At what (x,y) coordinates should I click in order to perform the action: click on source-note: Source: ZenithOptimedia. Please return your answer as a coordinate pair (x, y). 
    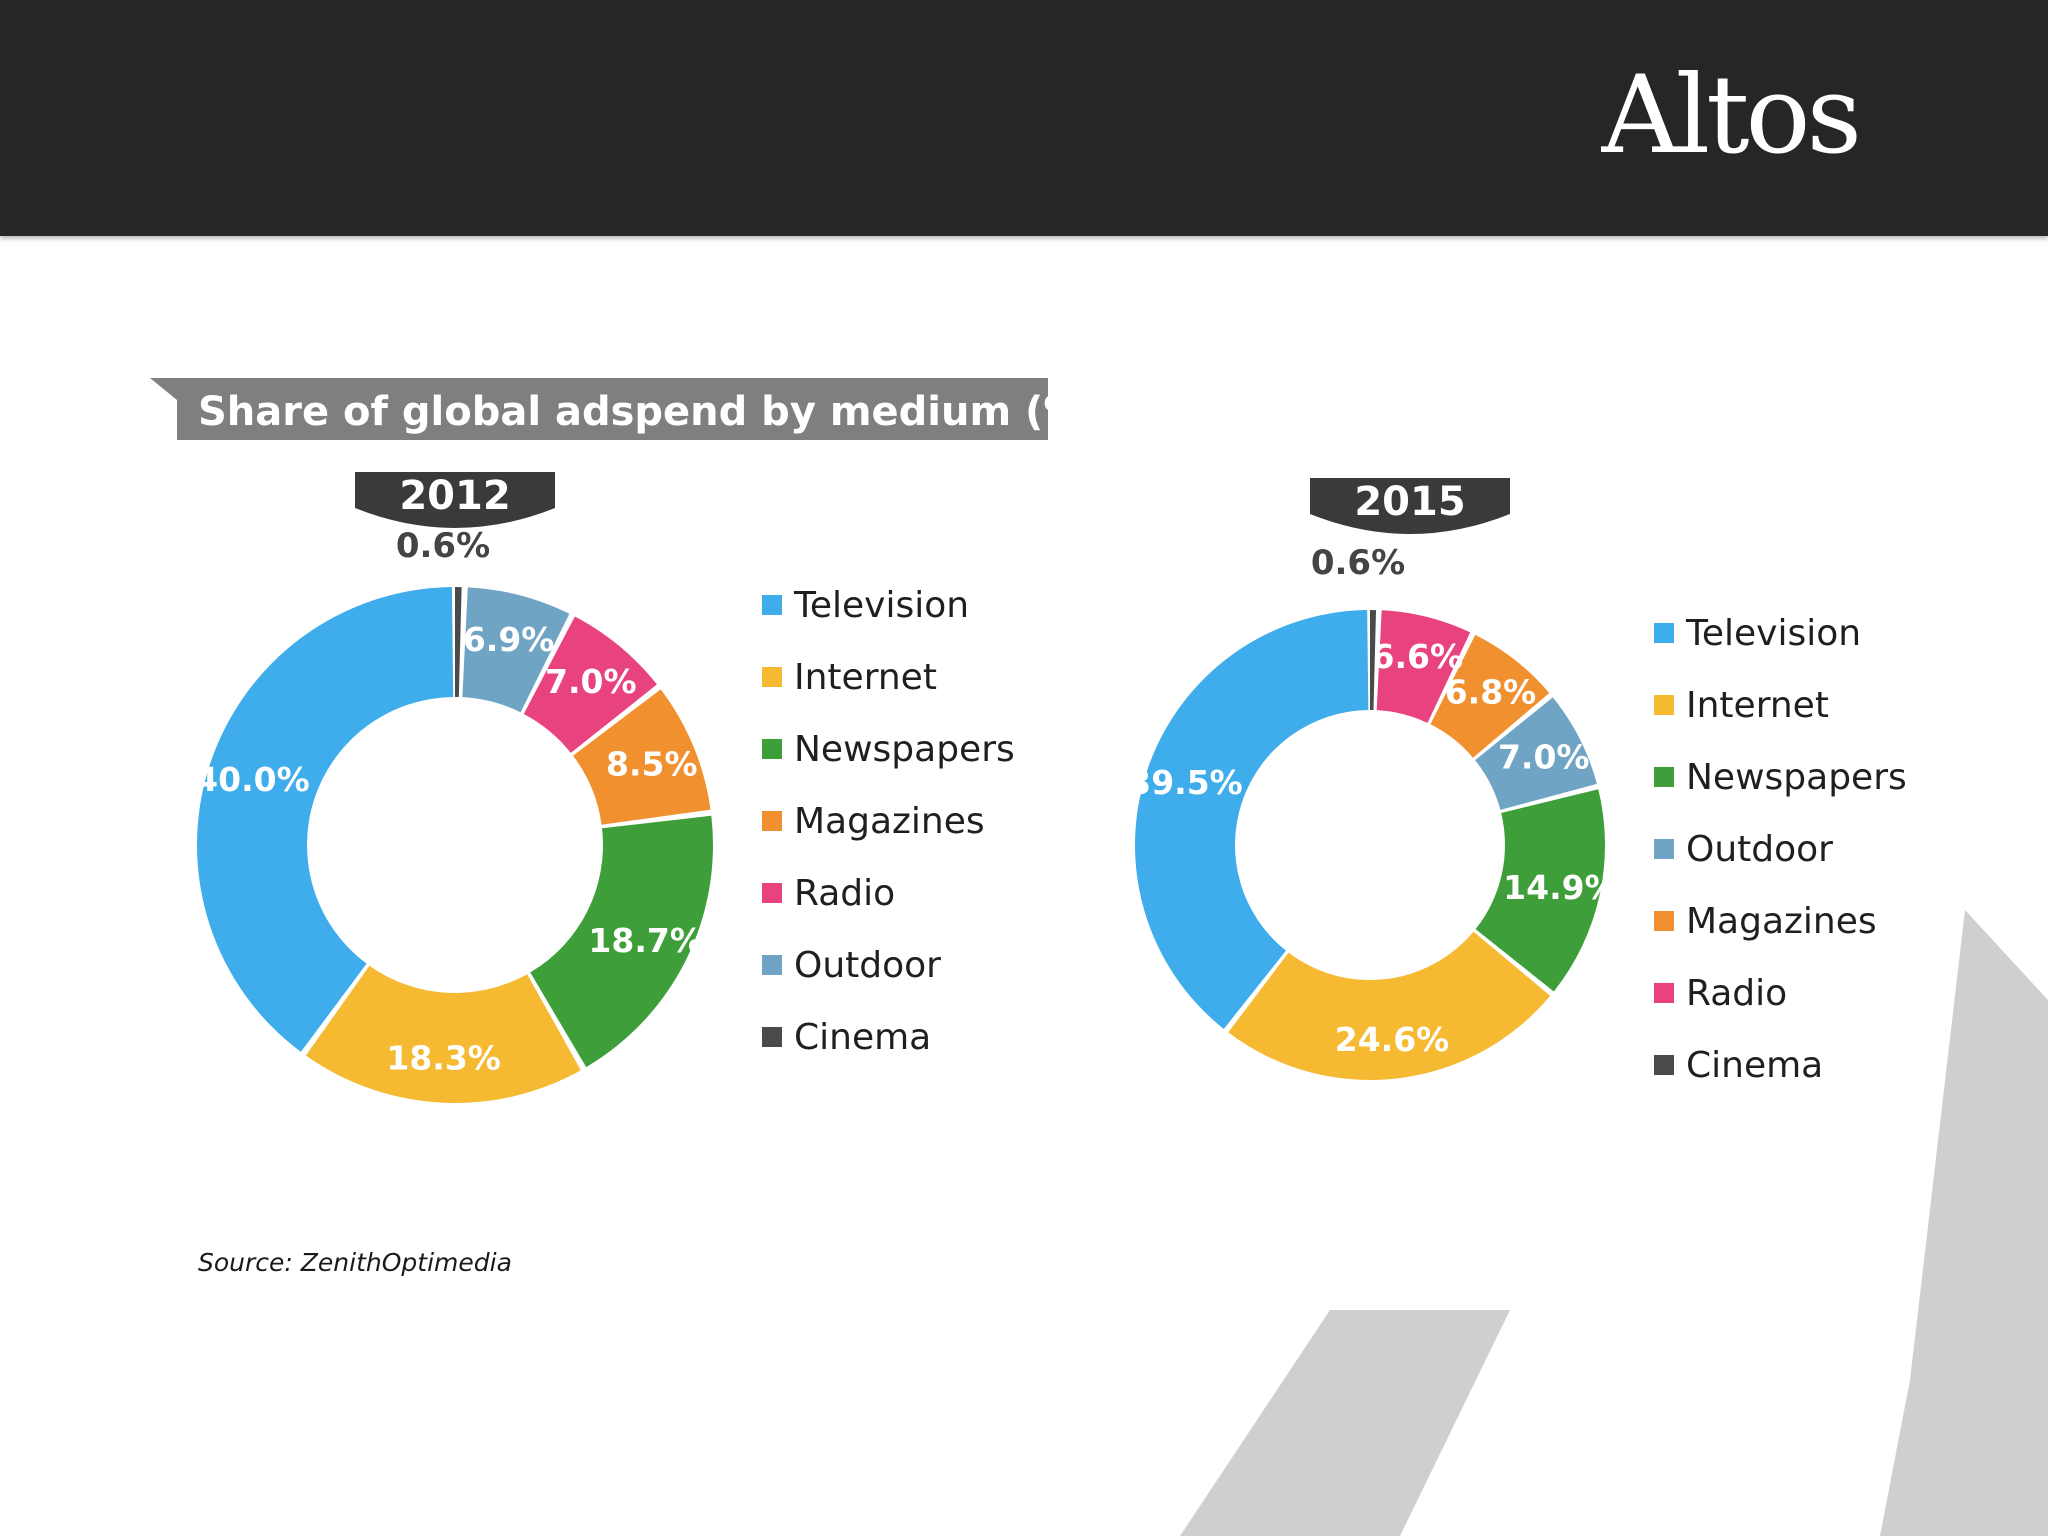
    Looking at the image, I should click on (355, 1262).